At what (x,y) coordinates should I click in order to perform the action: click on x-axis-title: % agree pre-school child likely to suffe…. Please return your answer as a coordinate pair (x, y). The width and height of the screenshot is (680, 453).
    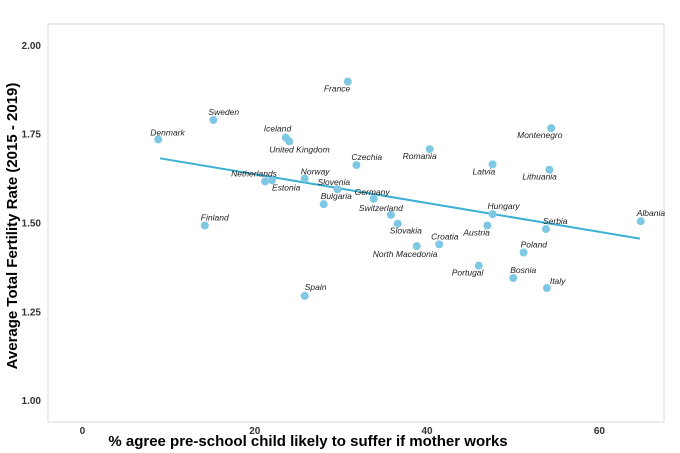
    Looking at the image, I should click on (307, 441).